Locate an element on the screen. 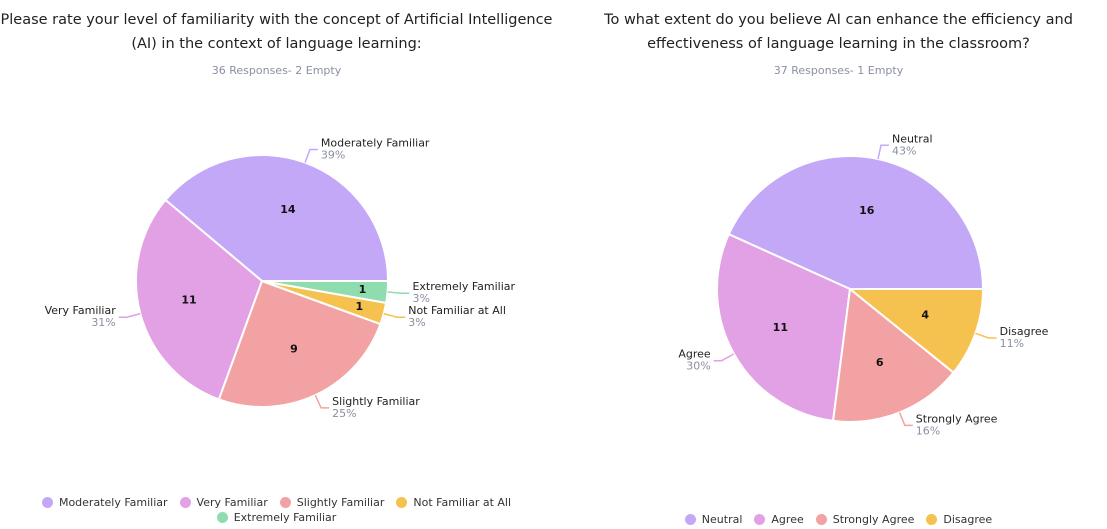 The height and width of the screenshot is (529, 1107). slice-percent: 43% is located at coordinates (904, 150).